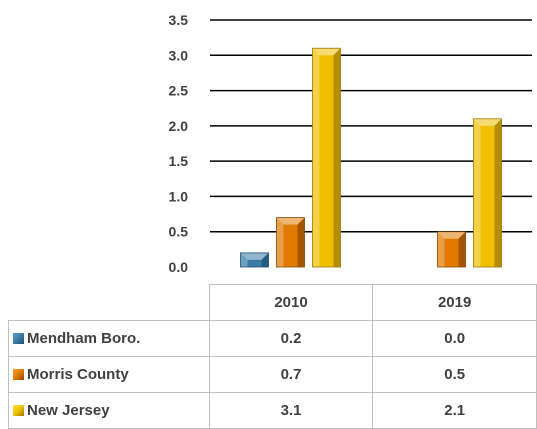 The width and height of the screenshot is (537, 429). What do you see at coordinates (455, 375) in the screenshot?
I see `table-cell: 0.5` at bounding box center [455, 375].